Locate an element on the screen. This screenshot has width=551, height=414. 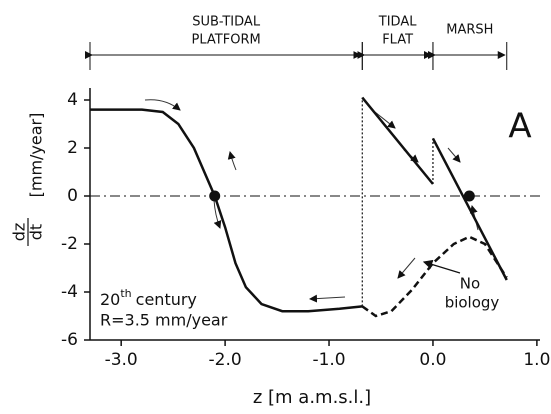
y-axis-label: dz dt [mm/year] is located at coordinates (28, 179).